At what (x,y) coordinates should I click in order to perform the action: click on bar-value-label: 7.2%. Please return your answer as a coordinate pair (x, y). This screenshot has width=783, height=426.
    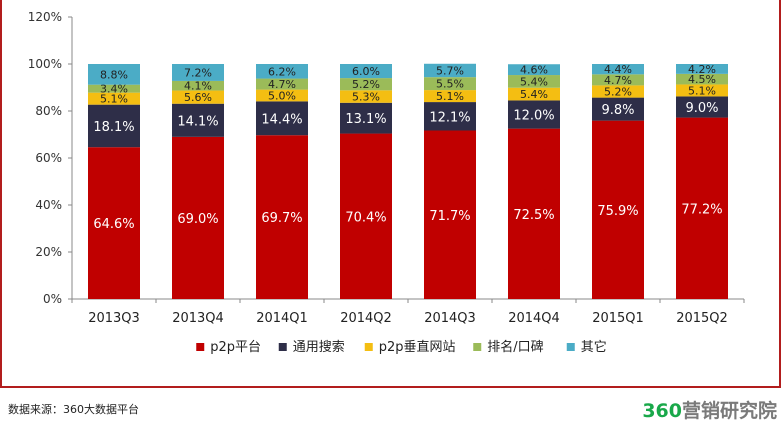
    Looking at the image, I should click on (198, 72).